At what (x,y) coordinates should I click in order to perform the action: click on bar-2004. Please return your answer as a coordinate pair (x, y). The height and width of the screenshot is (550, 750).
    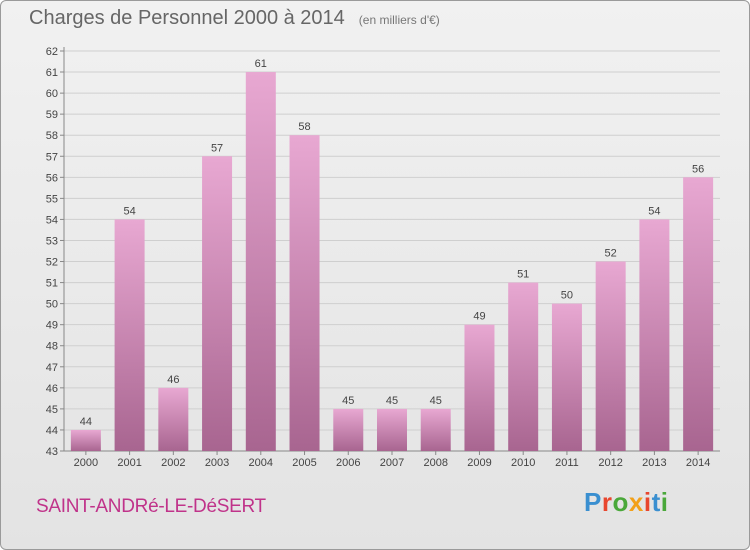
    Looking at the image, I should click on (260, 261).